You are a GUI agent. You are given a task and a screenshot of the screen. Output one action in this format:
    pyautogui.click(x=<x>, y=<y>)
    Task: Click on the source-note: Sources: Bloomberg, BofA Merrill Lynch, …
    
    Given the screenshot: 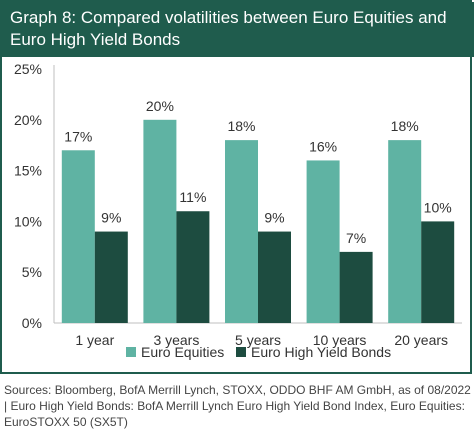 What is the action you would take?
    pyautogui.click(x=237, y=406)
    